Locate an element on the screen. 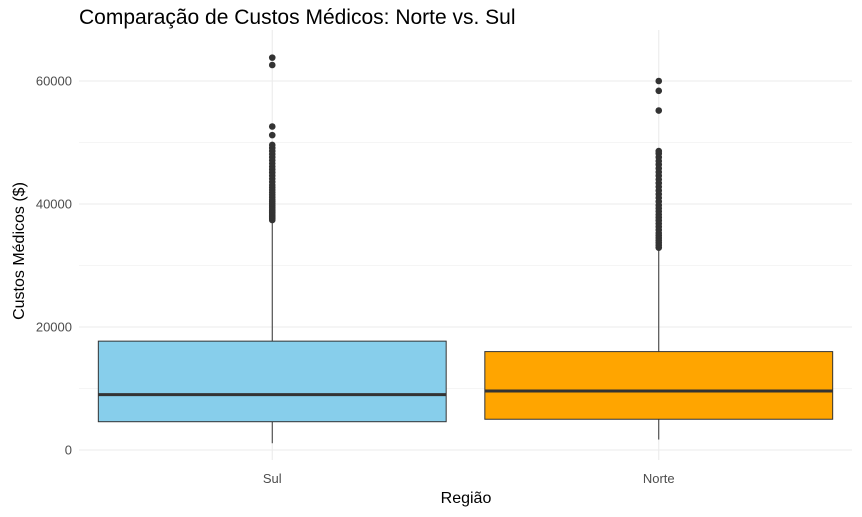 Image resolution: width=862 pixels, height=517 pixels. y-tick-label: 60000 is located at coordinates (54, 81).